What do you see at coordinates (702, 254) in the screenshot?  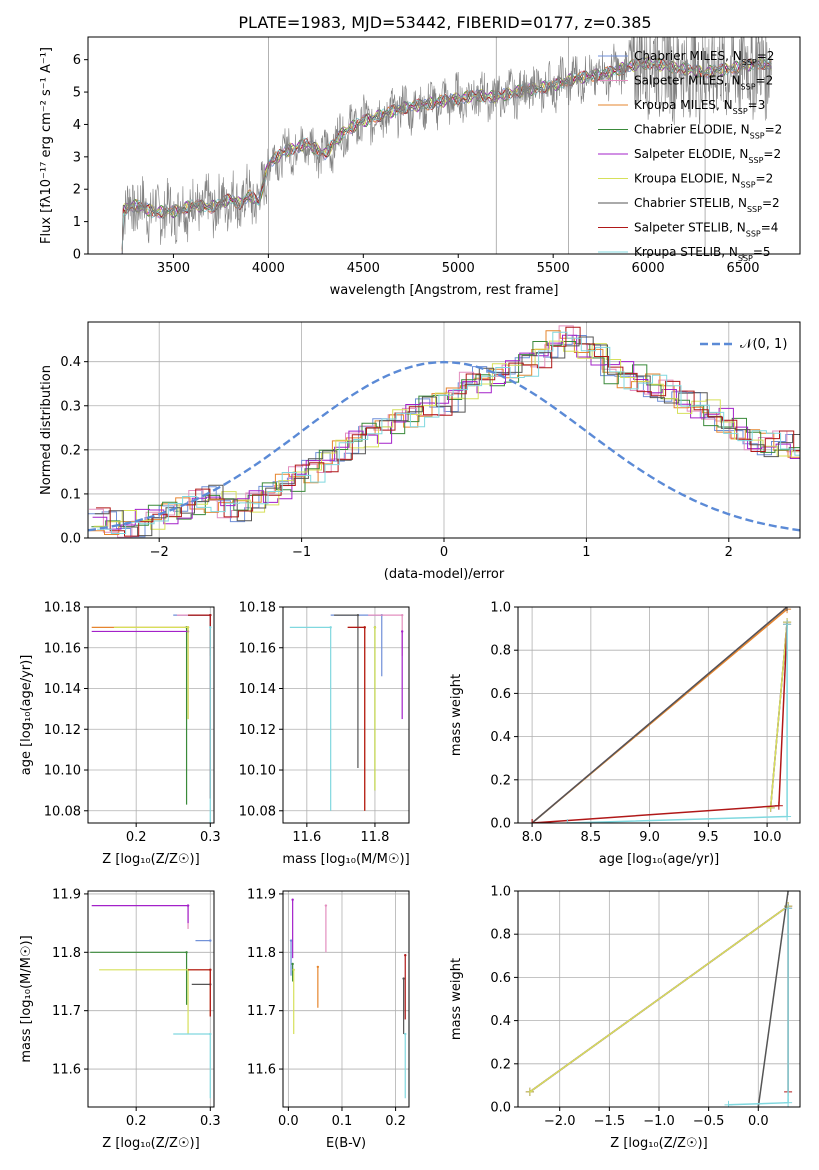 I see `legend-label-kroupa_stelib: Kroupa STELIB, NSSP=5` at bounding box center [702, 254].